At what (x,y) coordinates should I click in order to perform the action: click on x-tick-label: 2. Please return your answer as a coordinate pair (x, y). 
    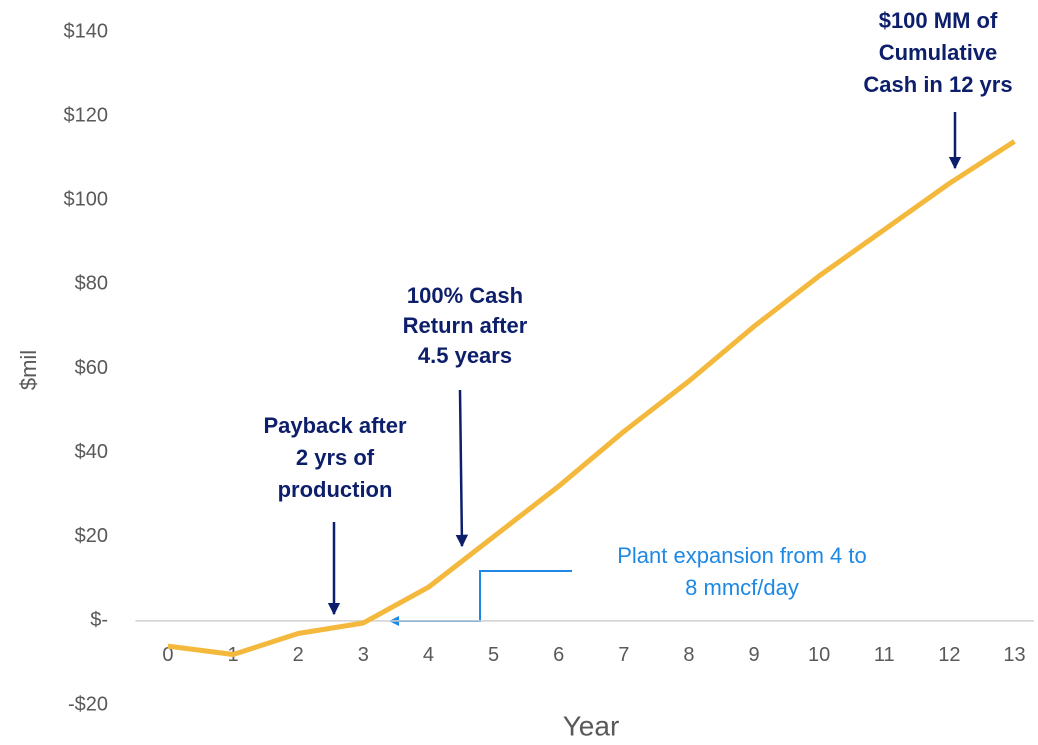
    Looking at the image, I should click on (298, 655).